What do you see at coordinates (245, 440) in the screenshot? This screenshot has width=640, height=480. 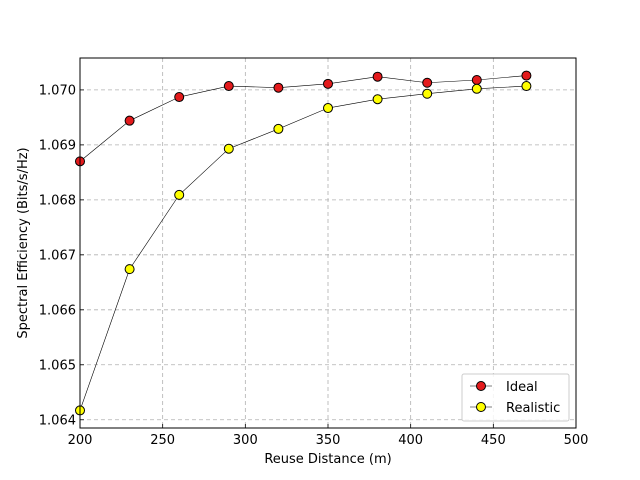 I see `x-tick-label: 300` at bounding box center [245, 440].